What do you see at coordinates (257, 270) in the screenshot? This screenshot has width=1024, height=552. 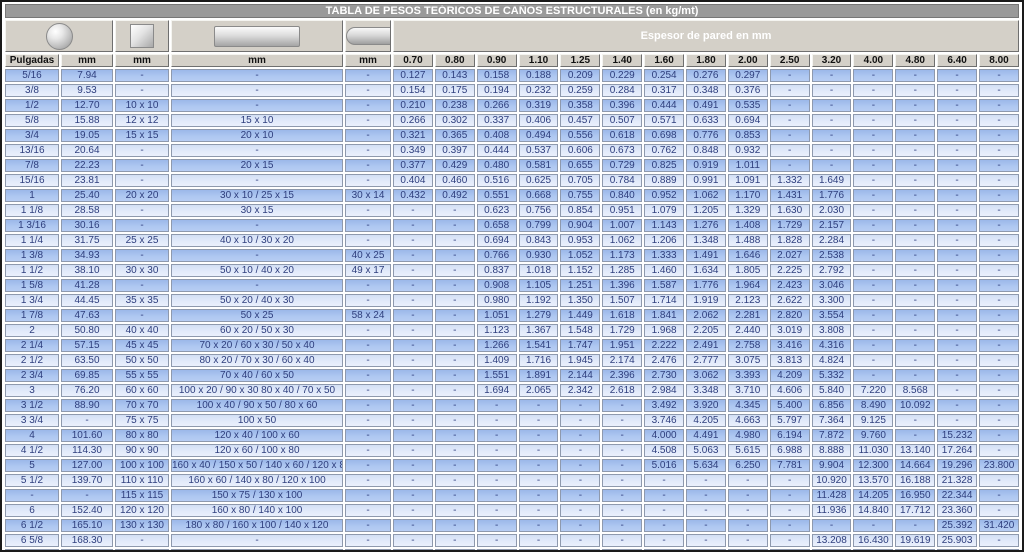 I see `row-rect-mm: 50 x 10 / 40 x 20` at bounding box center [257, 270].